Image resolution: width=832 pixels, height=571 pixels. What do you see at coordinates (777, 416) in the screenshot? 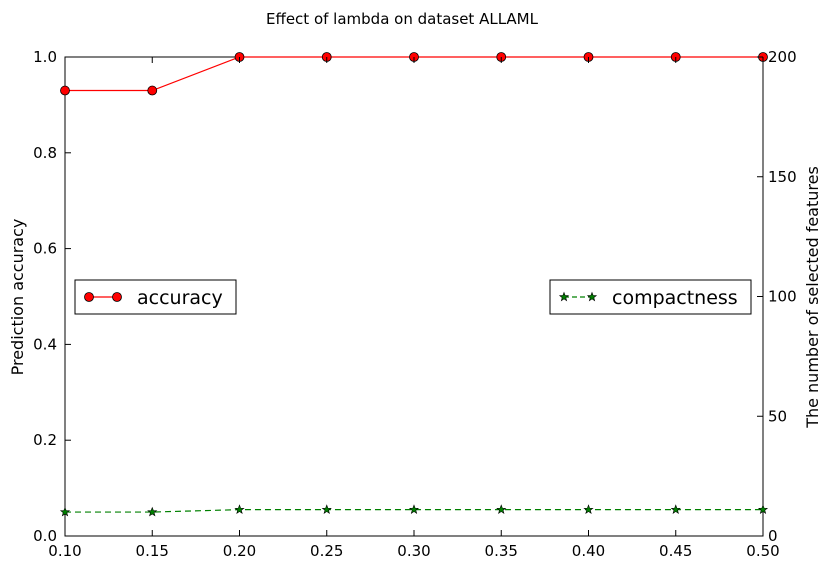
I see `y2-tick-label: 50` at bounding box center [777, 416].